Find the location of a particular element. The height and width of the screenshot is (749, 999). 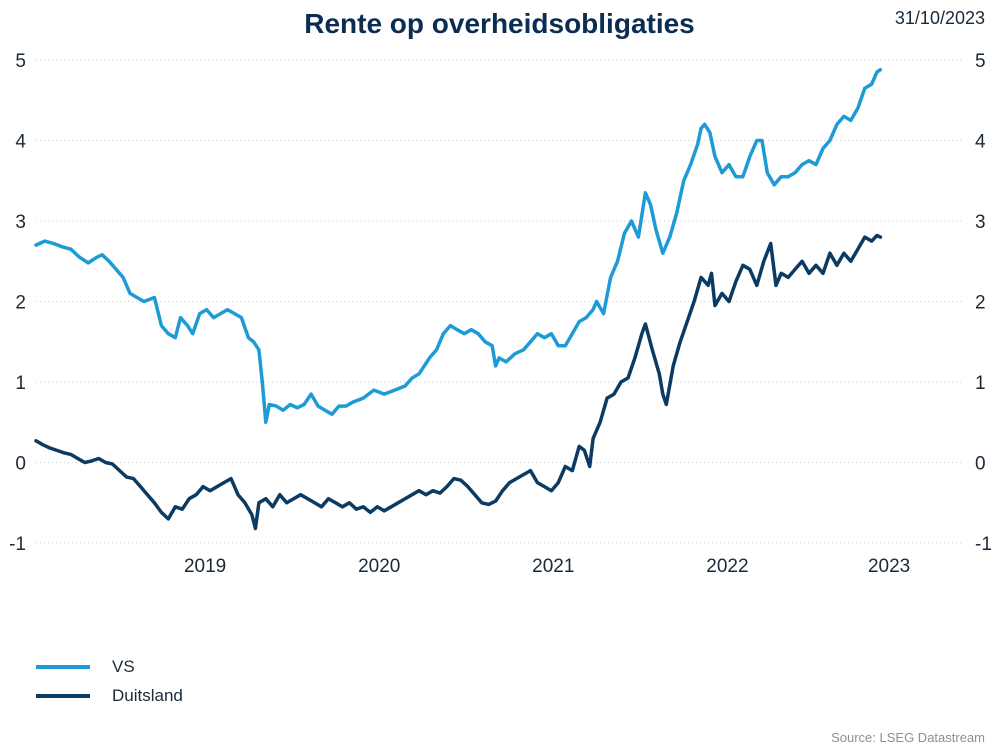

y-tick-right-1: 1 is located at coordinates (980, 383).